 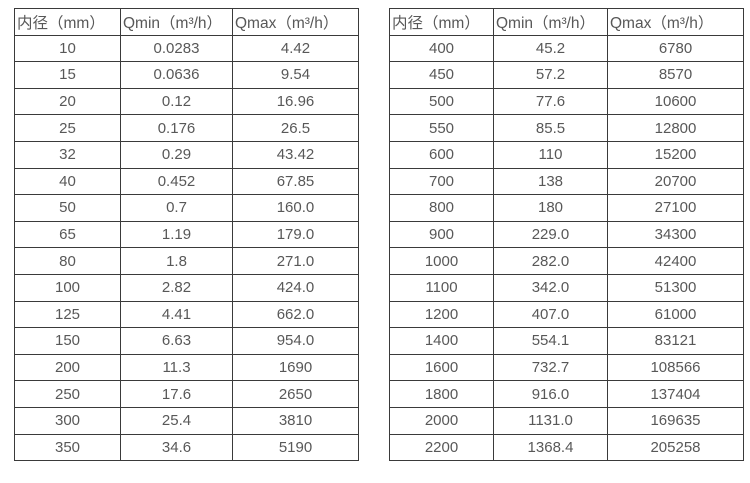 What do you see at coordinates (295, 261) in the screenshot?
I see `table-cell: 271.0` at bounding box center [295, 261].